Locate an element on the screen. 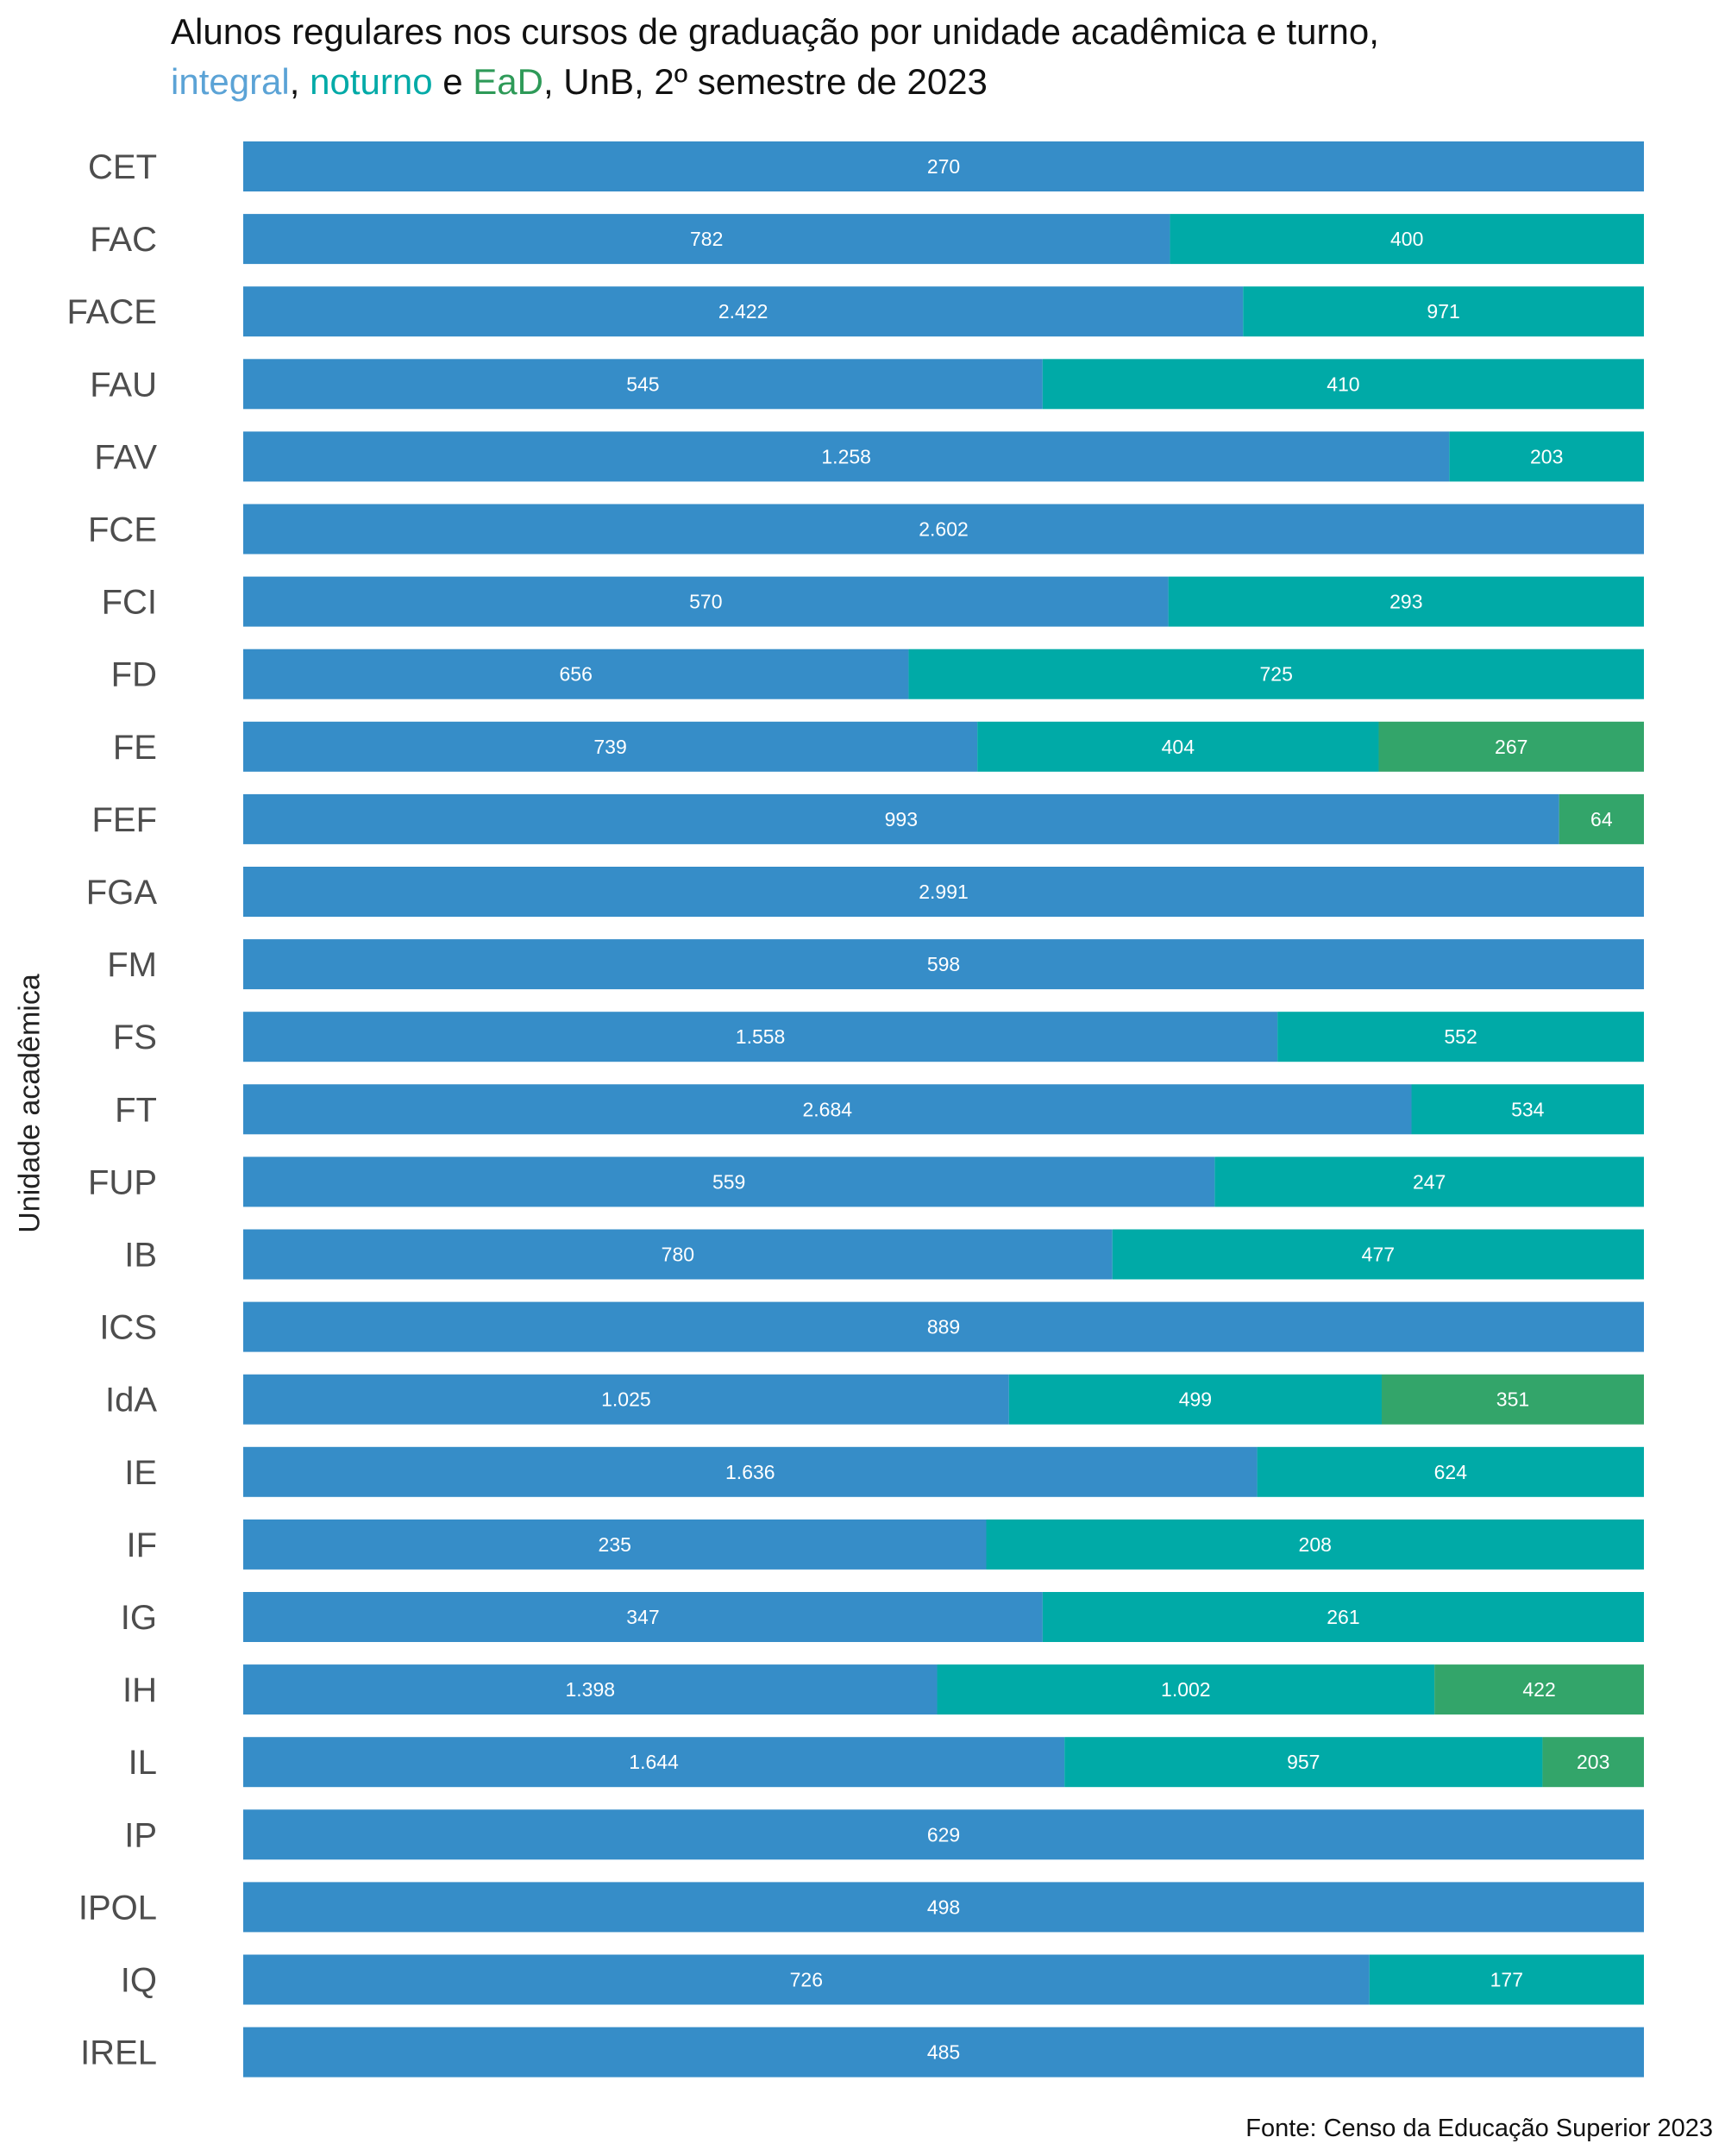 Image resolution: width=1725 pixels, height=2156 pixels. value-label-ig-noturno: 261 is located at coordinates (1343, 1617).